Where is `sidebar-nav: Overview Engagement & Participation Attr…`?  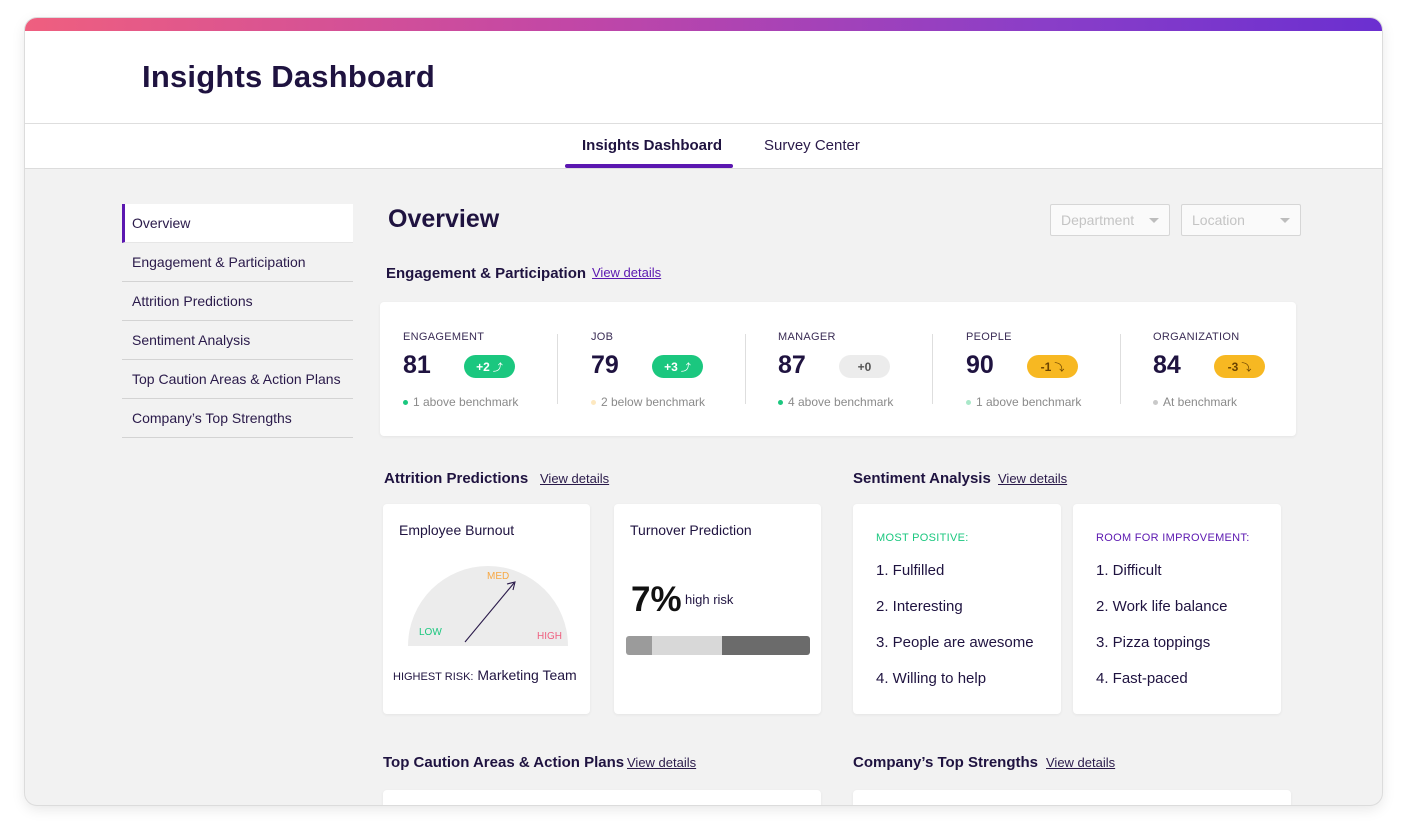 sidebar-nav: Overview Engagement & Participation Attr… is located at coordinates (237, 321).